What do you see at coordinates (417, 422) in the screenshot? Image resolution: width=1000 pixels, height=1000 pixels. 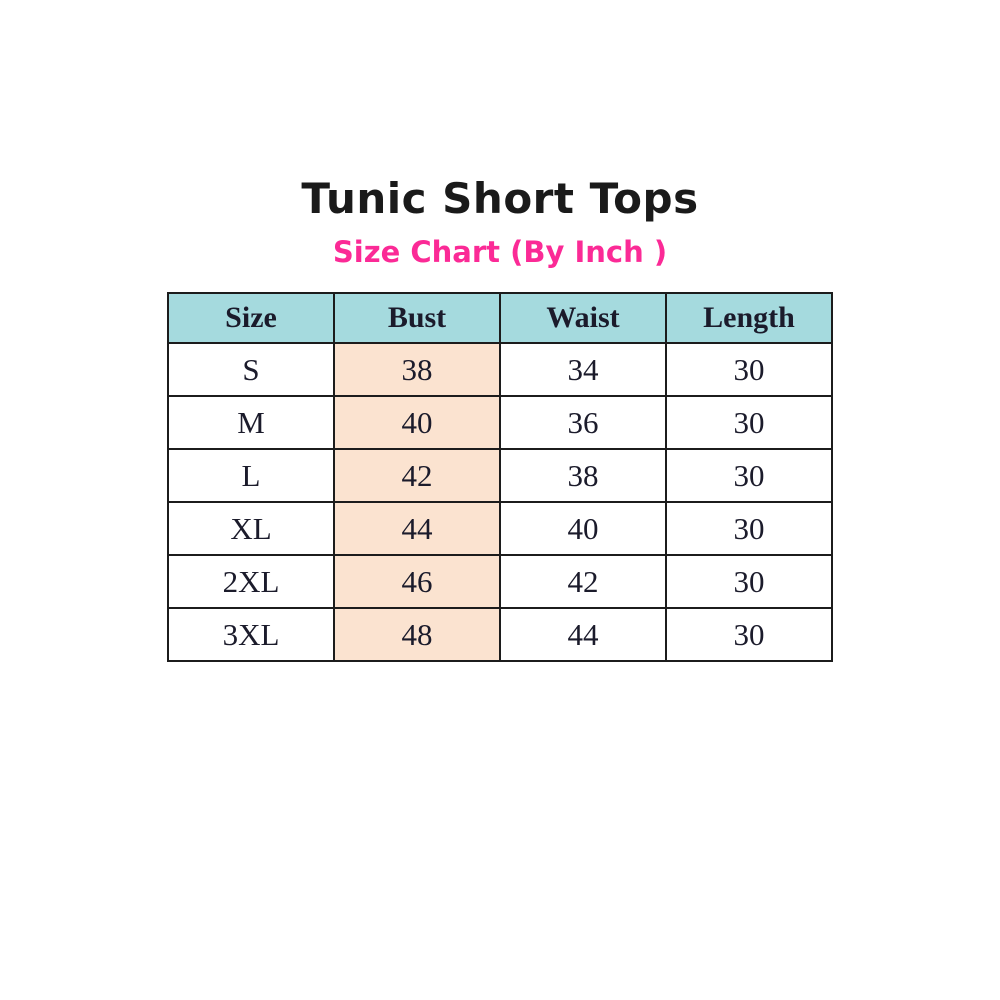 I see `cell-bust: 40` at bounding box center [417, 422].